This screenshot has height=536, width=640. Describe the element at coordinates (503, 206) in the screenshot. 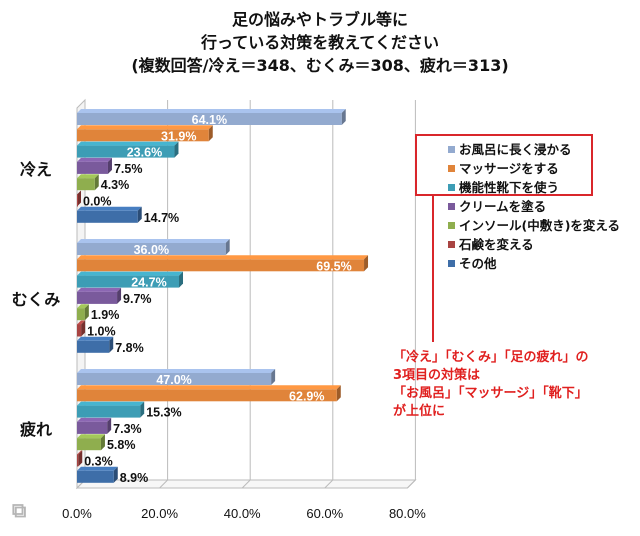

I see `legend-label: クリームを塗る` at that location.